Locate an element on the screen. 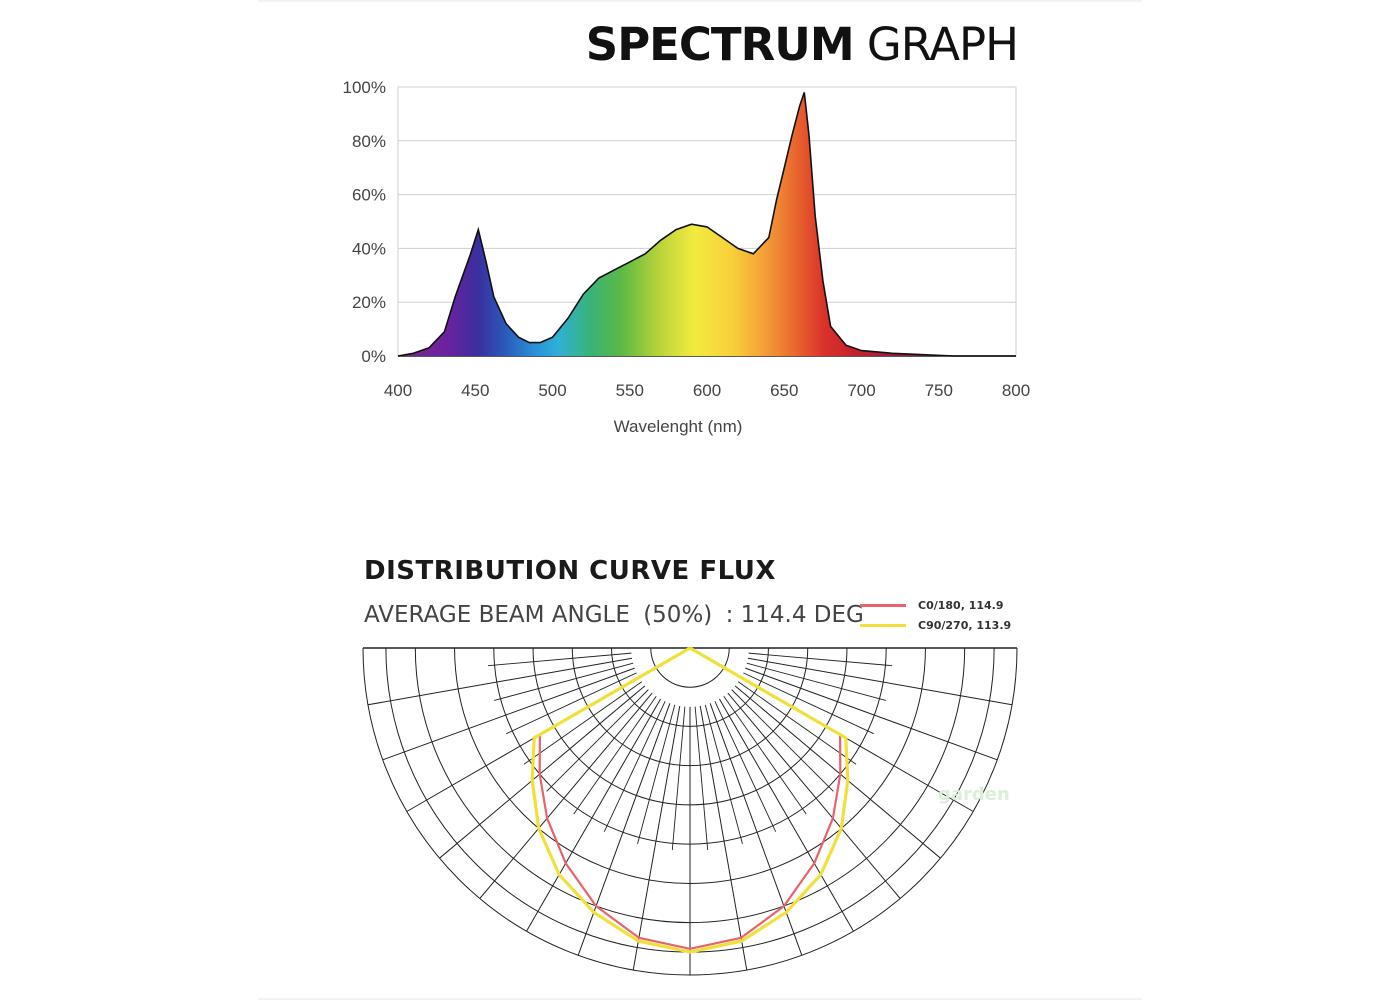  spectrum-y-tick-label: 0% is located at coordinates (373, 356).